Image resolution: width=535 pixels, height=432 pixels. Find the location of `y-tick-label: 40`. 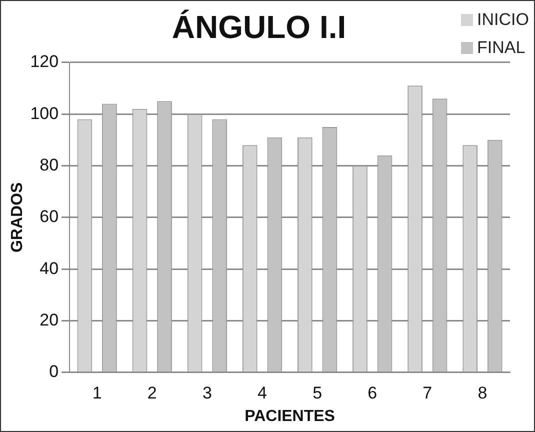

y-tick-label: 40 is located at coordinates (49, 268).